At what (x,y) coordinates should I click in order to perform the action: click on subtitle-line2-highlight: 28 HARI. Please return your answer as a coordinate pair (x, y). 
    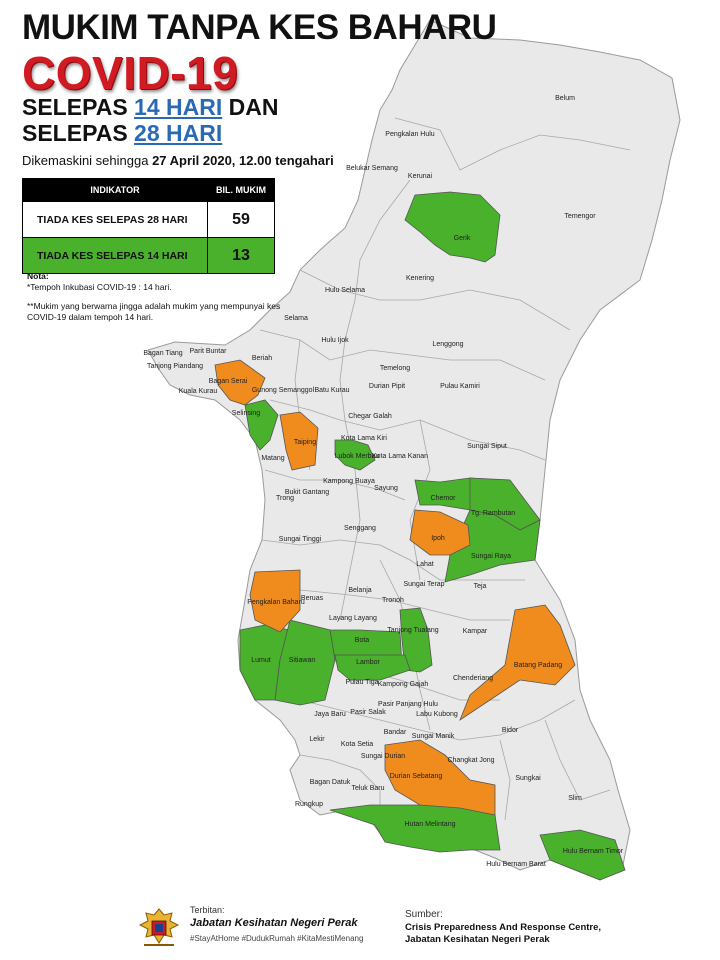
    Looking at the image, I should click on (178, 133).